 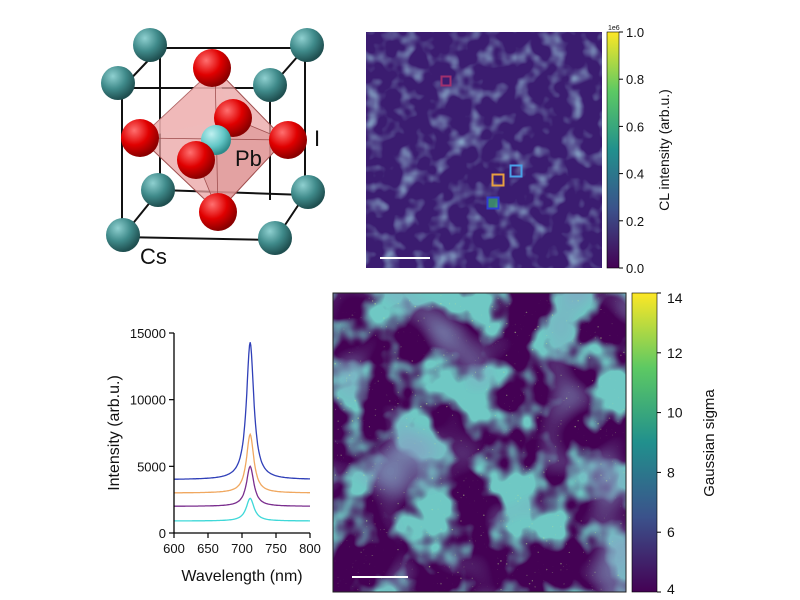 I want to click on label-cs: Cs, so click(x=153, y=256).